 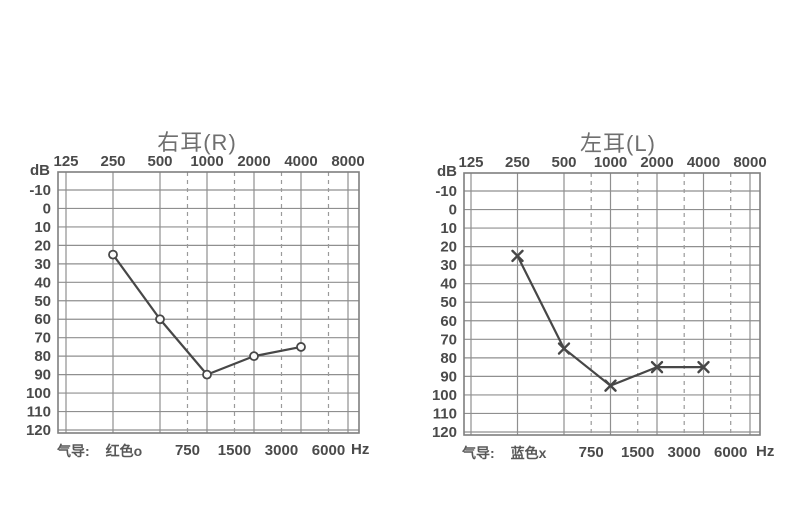 What do you see at coordinates (504, 453) in the screenshot?
I see `left-ear-legend: 气导: 蓝色x` at bounding box center [504, 453].